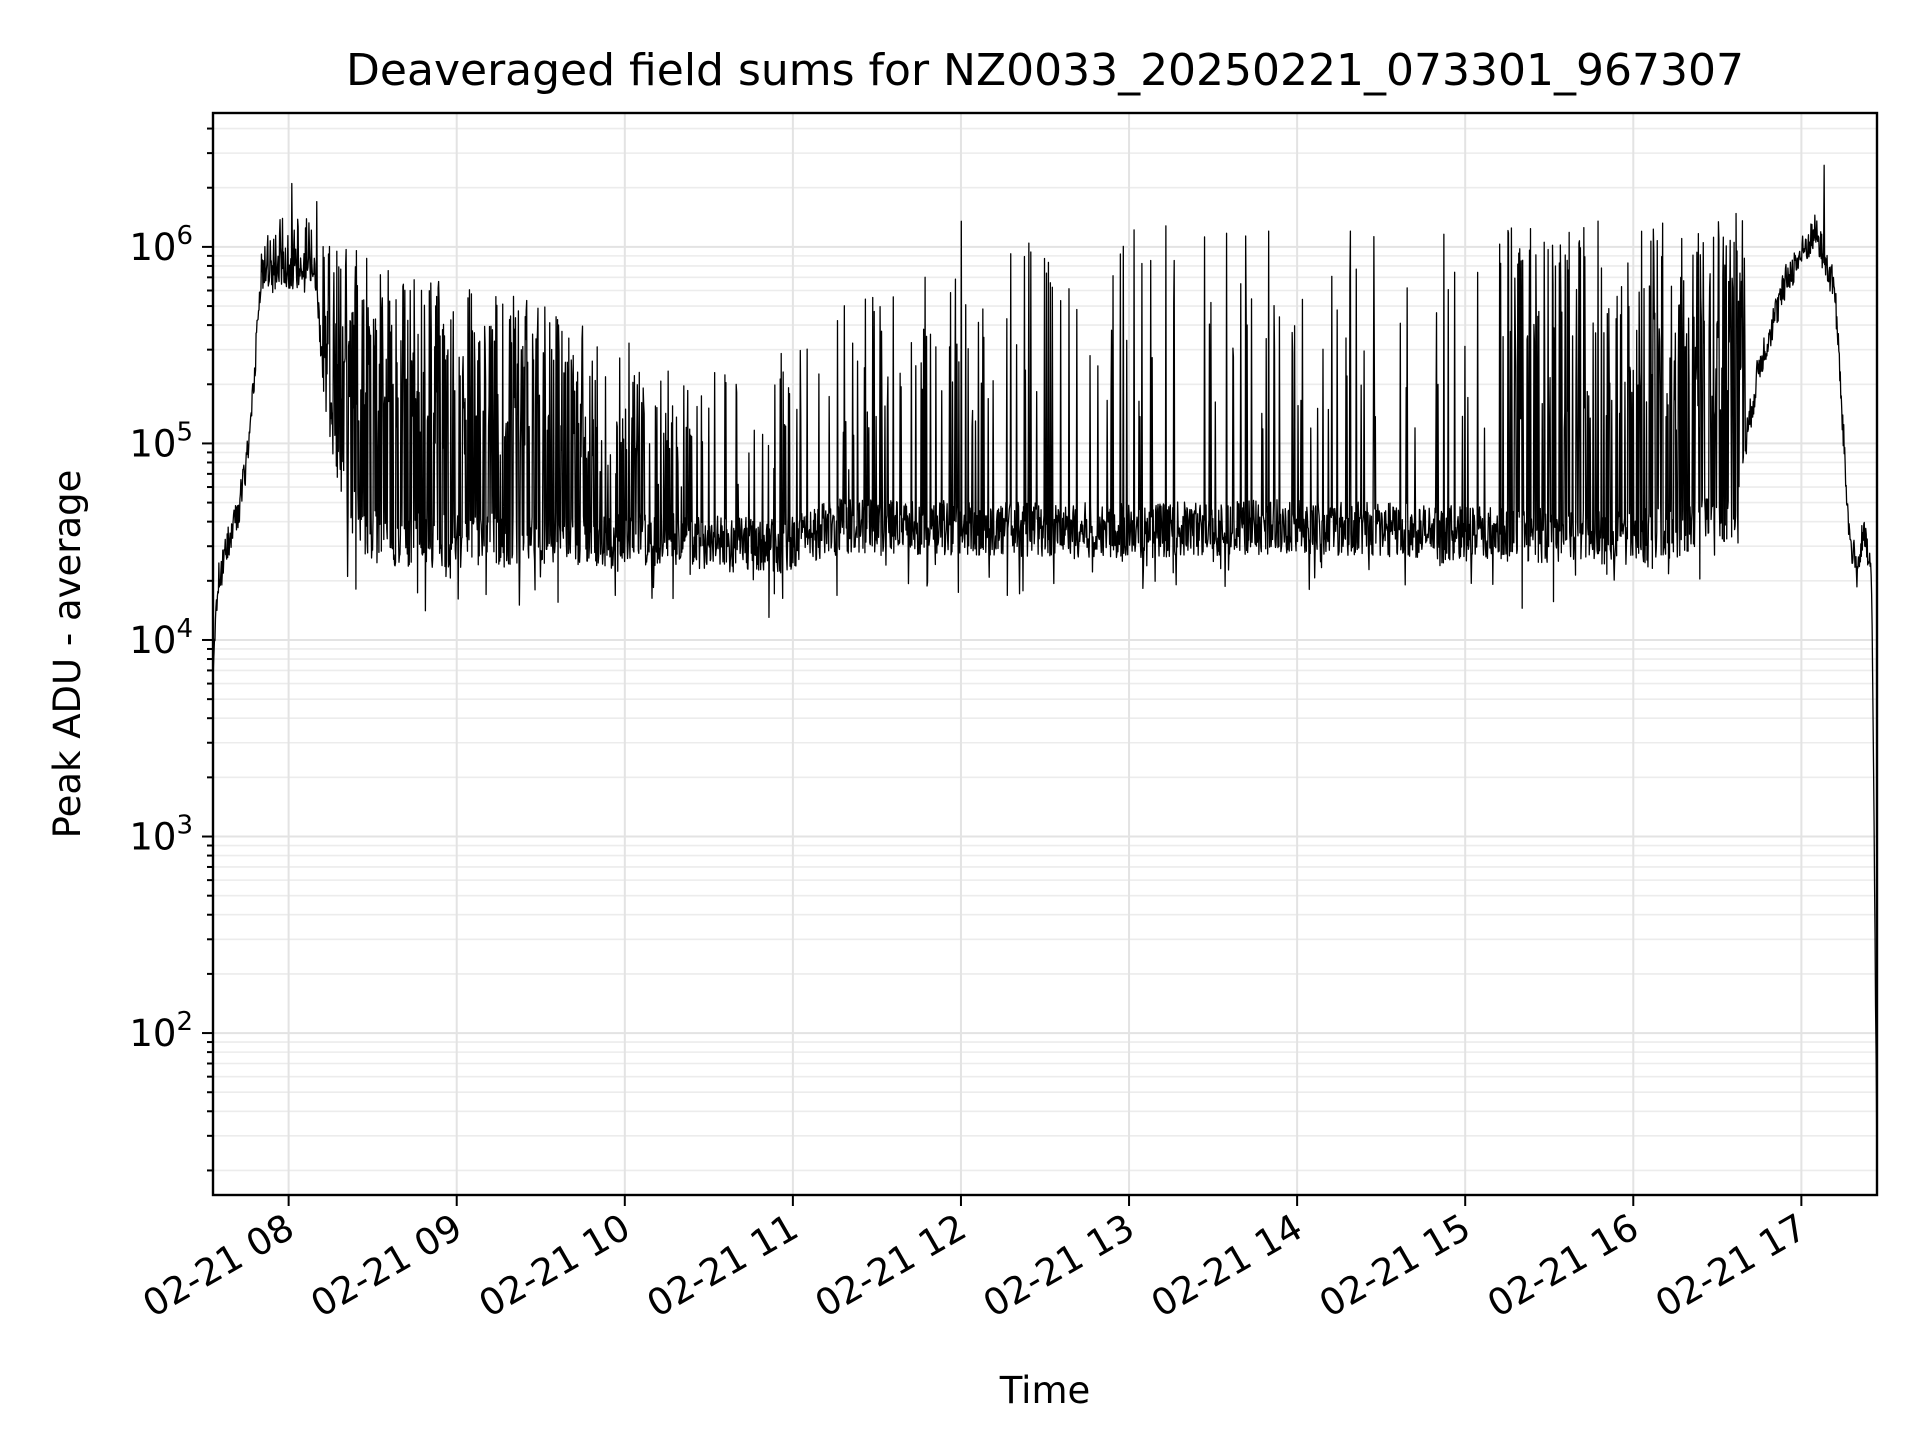 The width and height of the screenshot is (1920, 1440). I want to click on x-tick-label: 02-21 15, so click(1395, 1266).